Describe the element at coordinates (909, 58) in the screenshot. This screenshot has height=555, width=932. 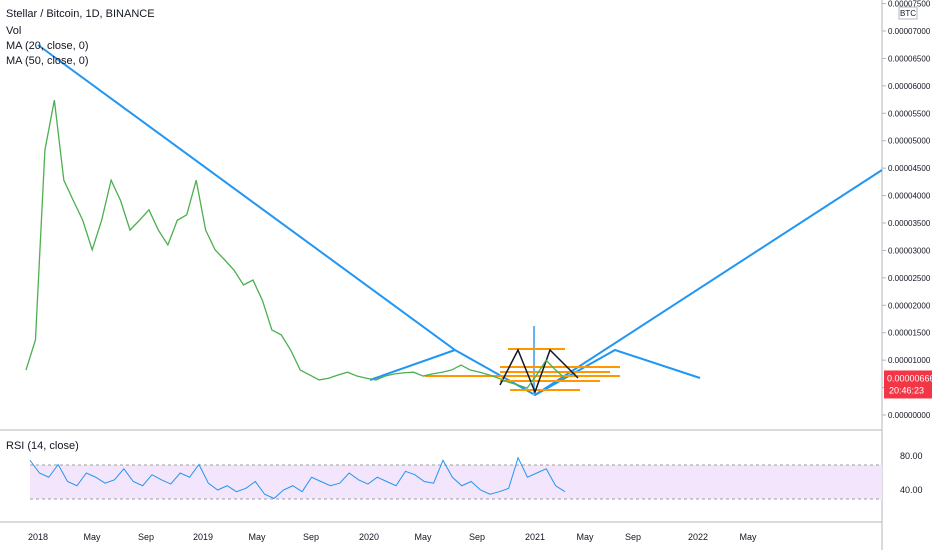
I see `price-tick-label: 0.00006500` at that location.